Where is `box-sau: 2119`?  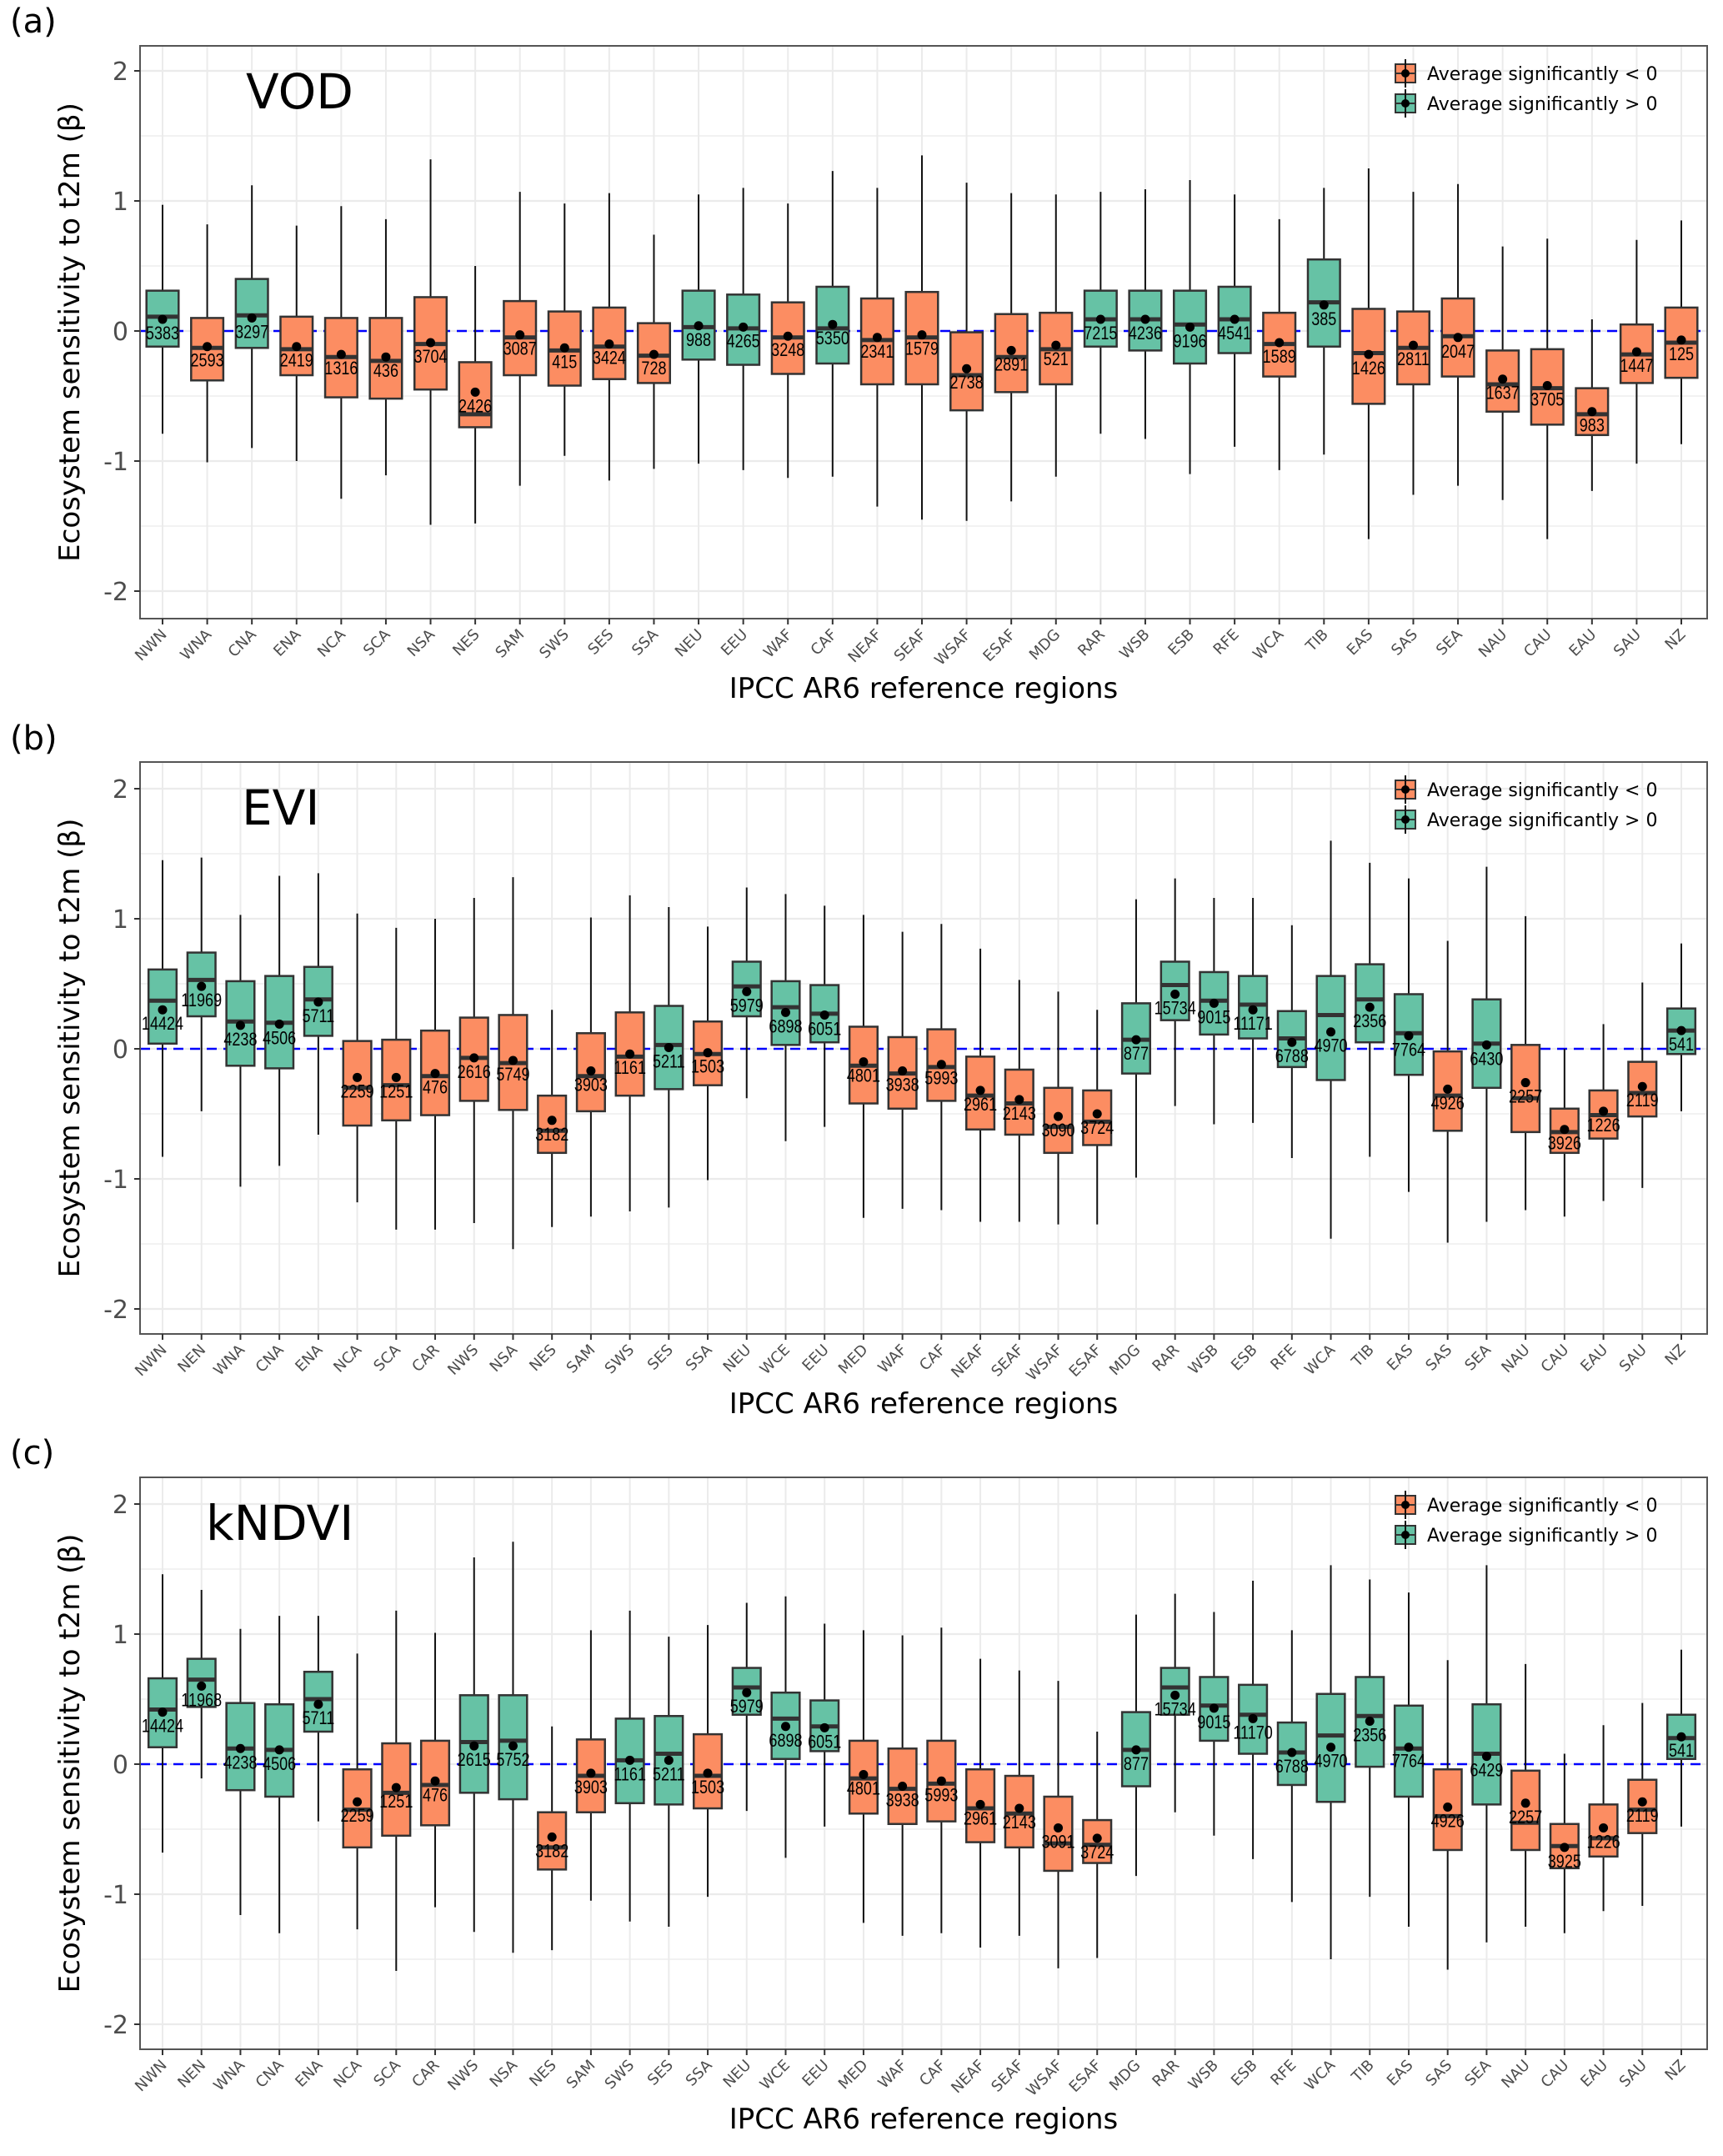
box-sau: 2119 is located at coordinates (1642, 1805).